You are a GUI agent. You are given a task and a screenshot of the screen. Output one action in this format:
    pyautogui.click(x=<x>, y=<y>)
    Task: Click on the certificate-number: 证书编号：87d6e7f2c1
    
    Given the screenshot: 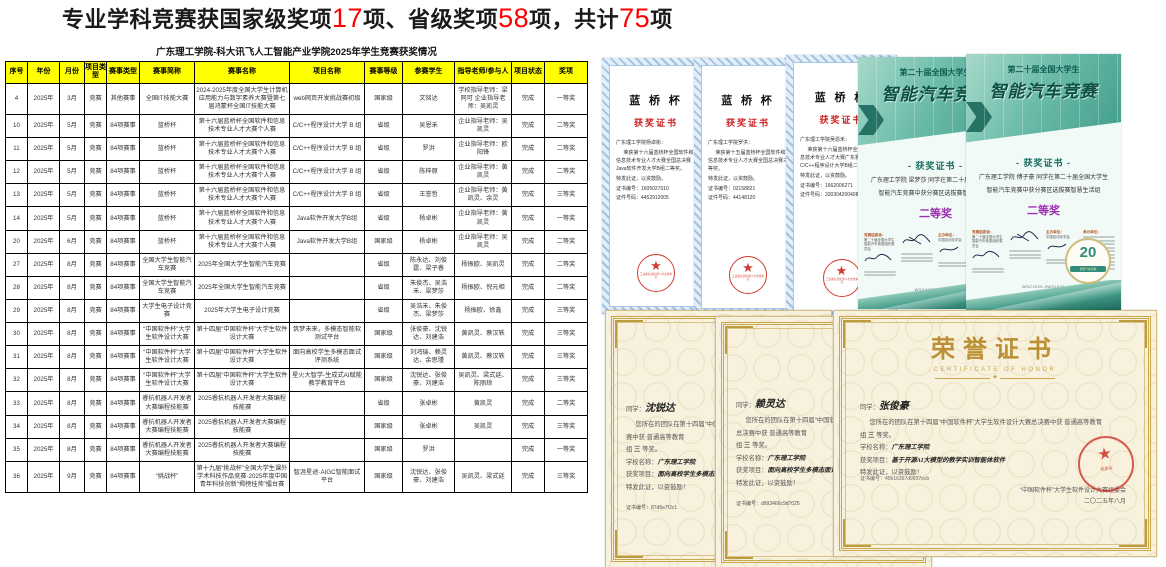 What is the action you would take?
    pyautogui.click(x=652, y=507)
    